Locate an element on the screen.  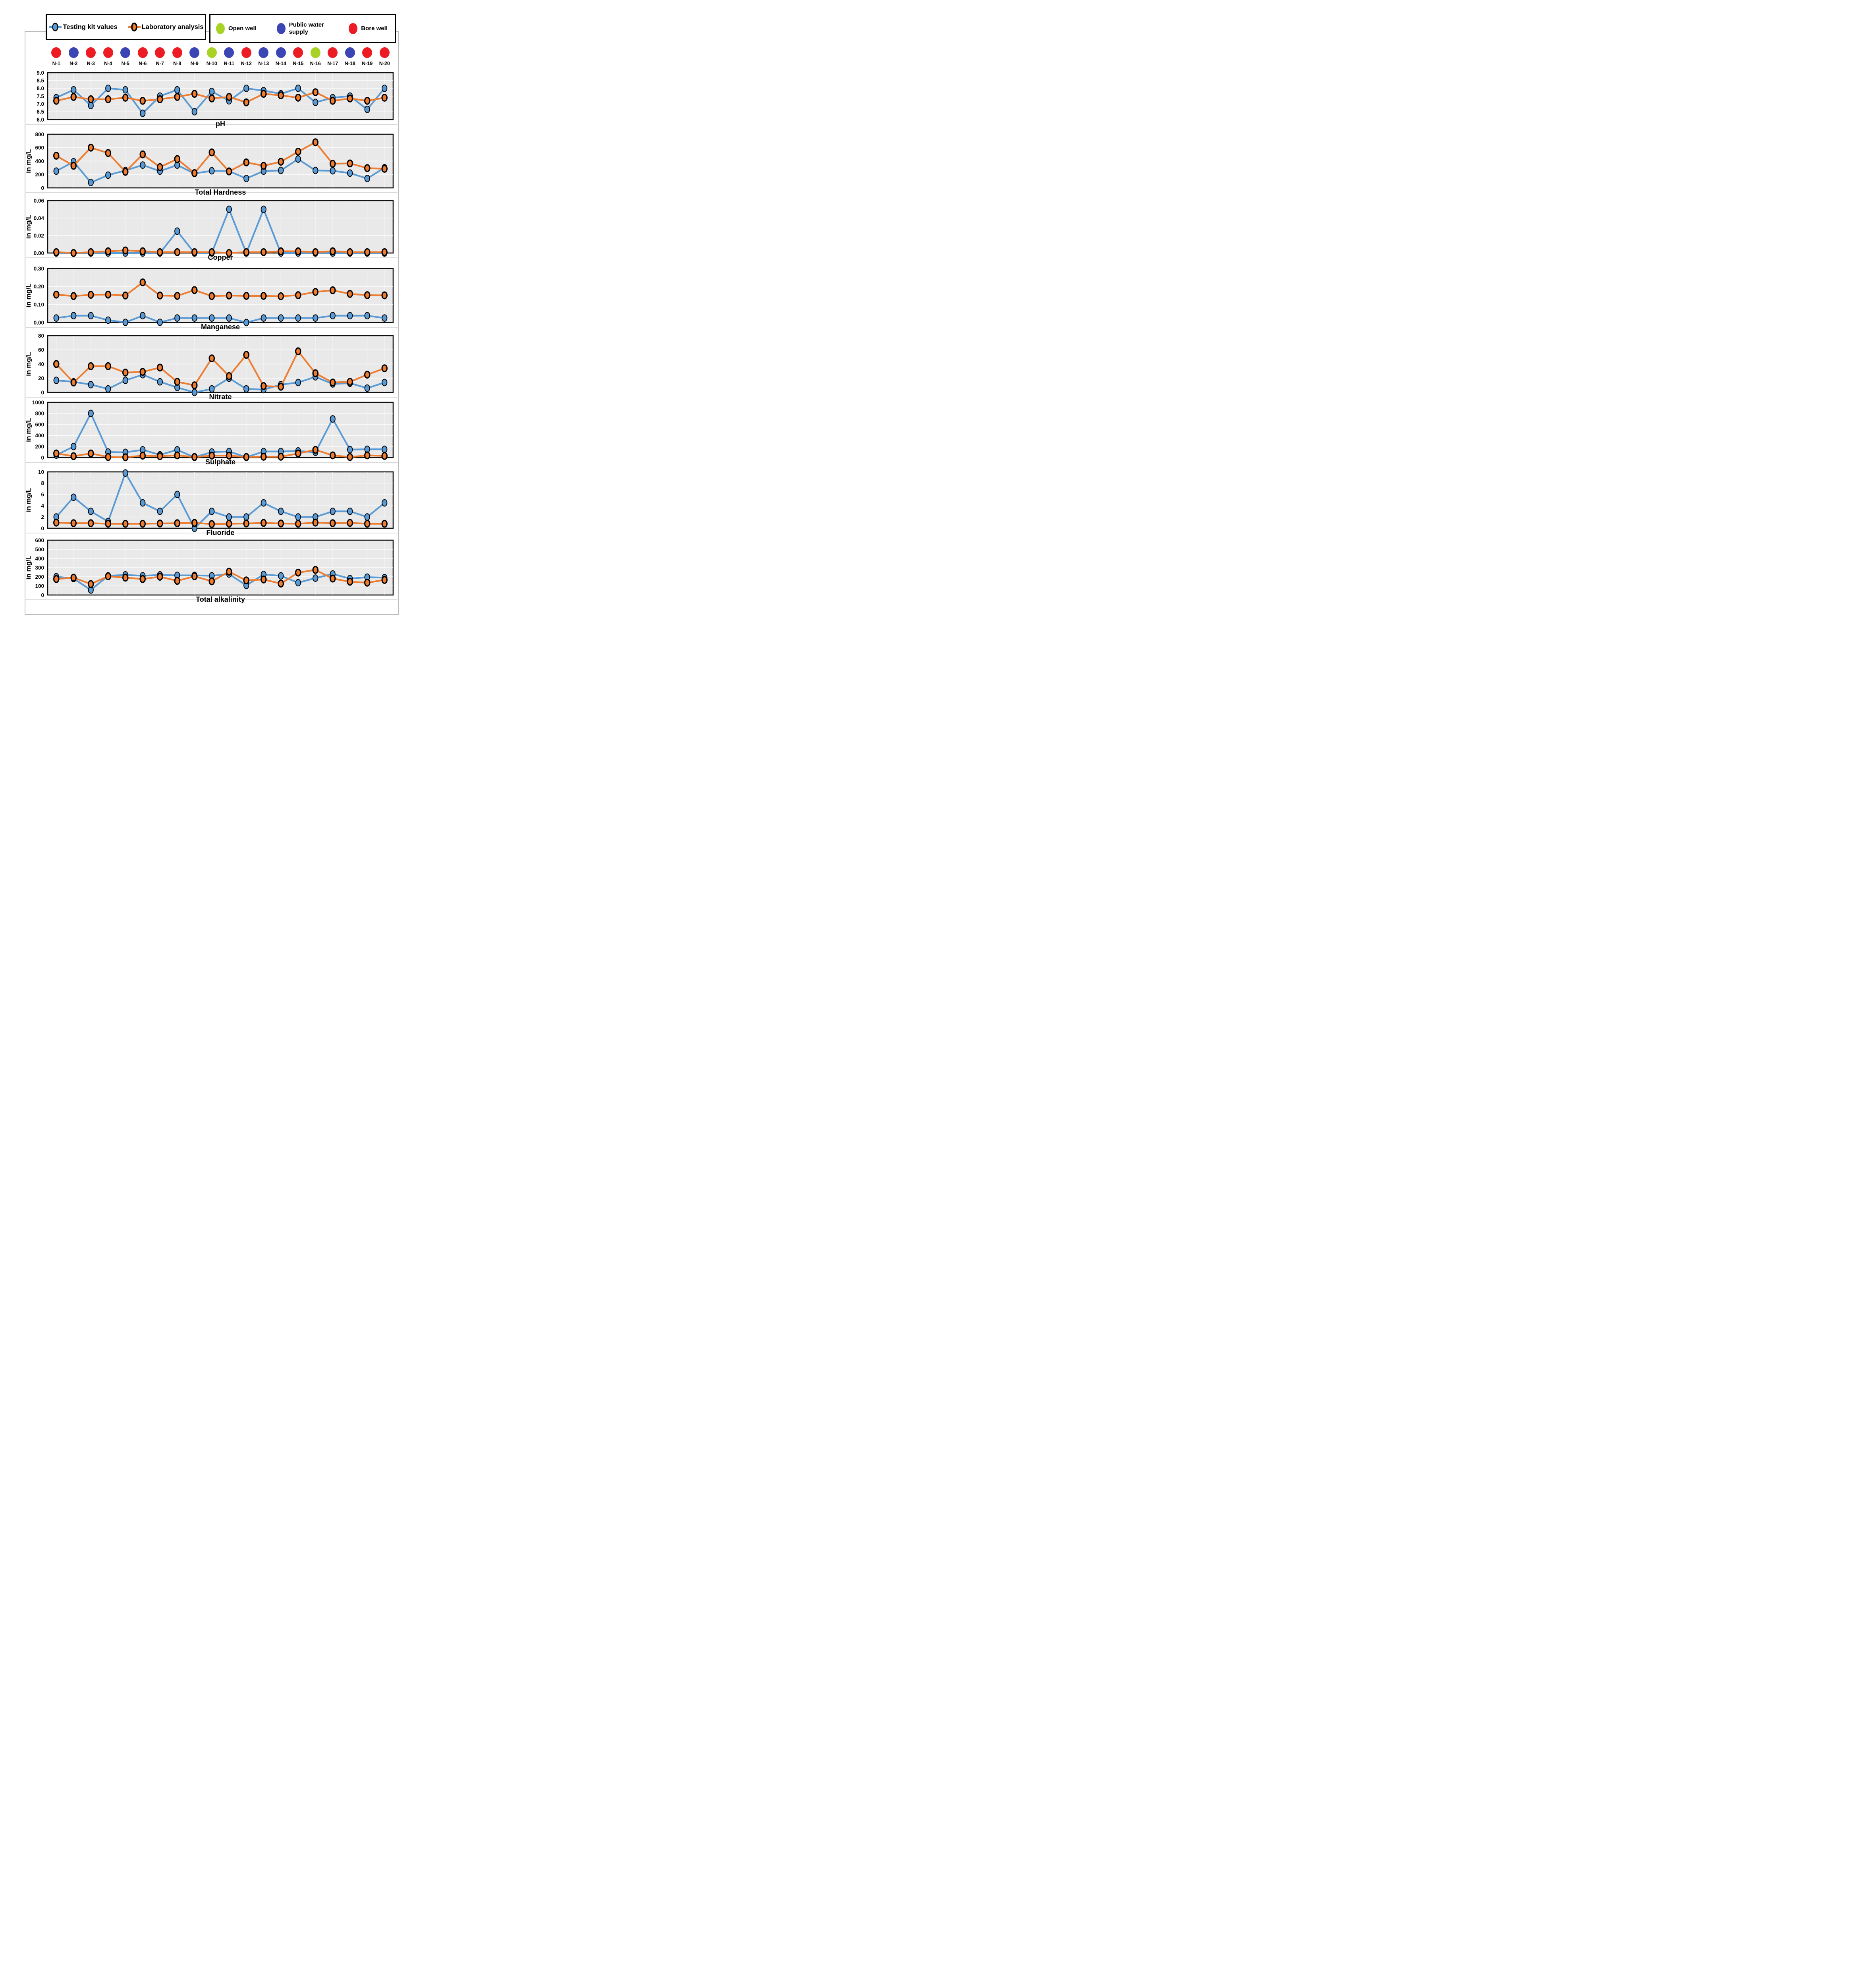
site-label: N-1 is located at coordinates (56, 63).